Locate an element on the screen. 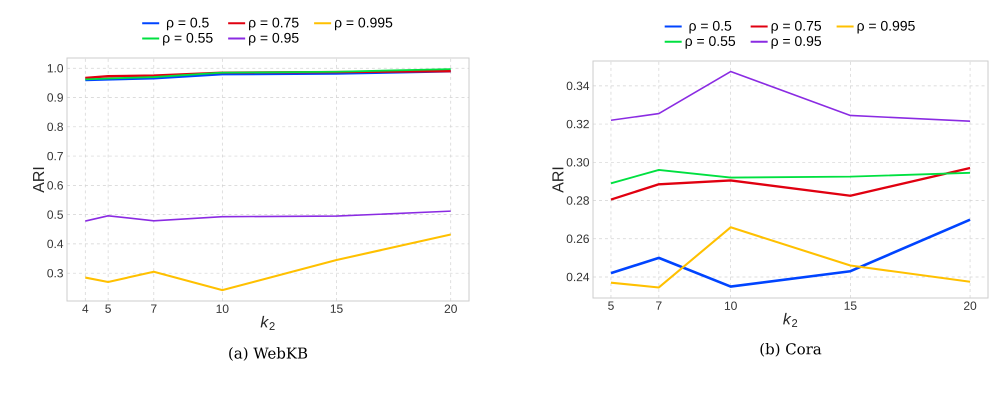 The width and height of the screenshot is (994, 409). y-tick-label: 0.32 is located at coordinates (577, 124).